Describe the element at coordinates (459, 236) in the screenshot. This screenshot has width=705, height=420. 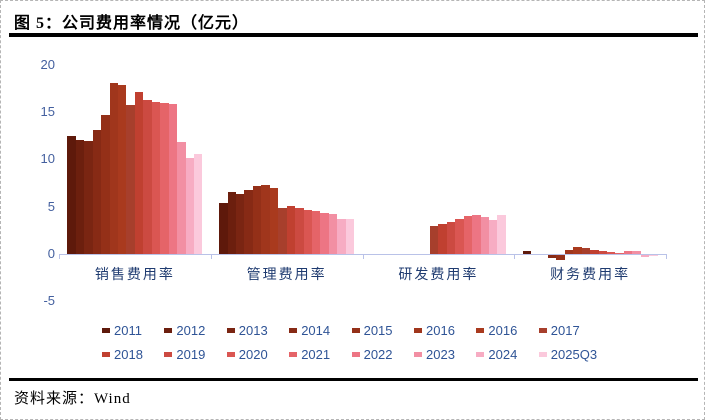
I see `bar-2020-cat3` at that location.